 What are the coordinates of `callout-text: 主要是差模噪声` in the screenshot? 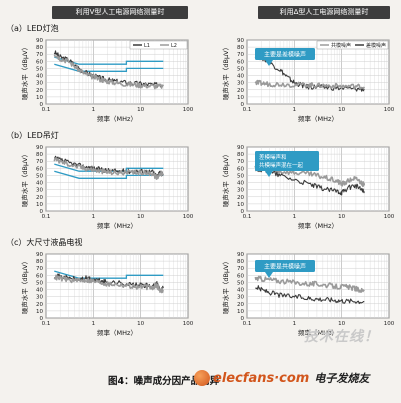 It's located at (285, 55).